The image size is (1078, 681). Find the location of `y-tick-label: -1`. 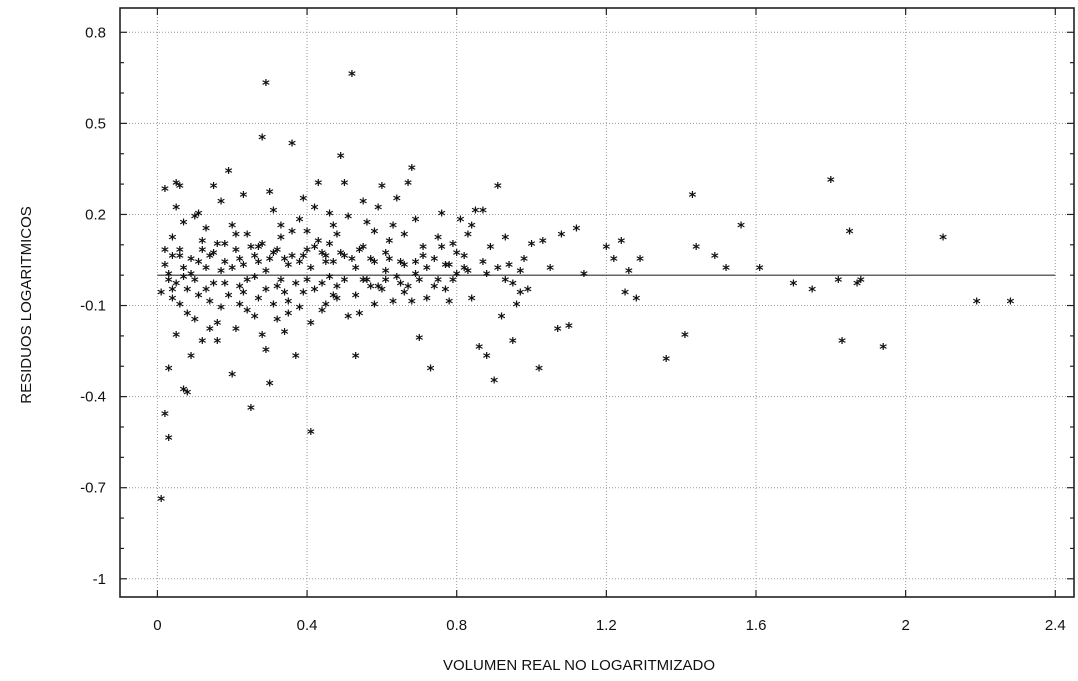

y-tick-label: -1 is located at coordinates (99, 579).